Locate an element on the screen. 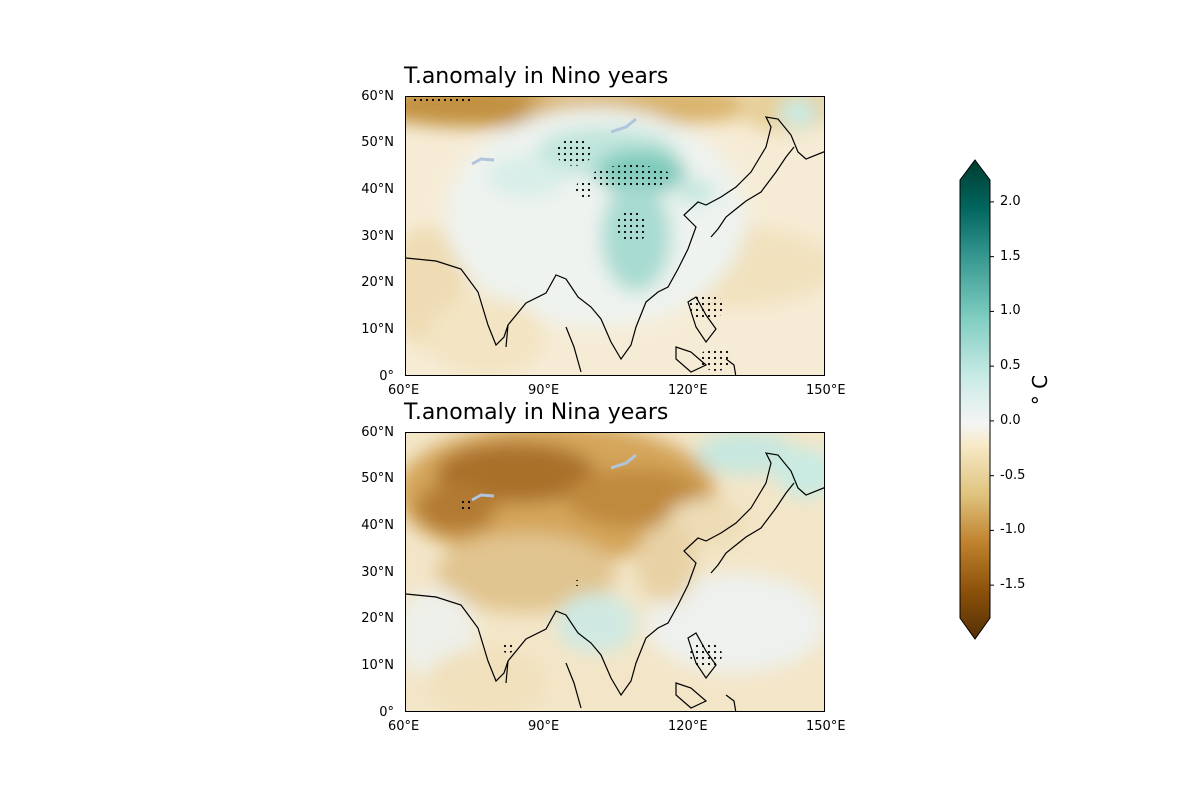  panel1-lat-tick-60: 60°N is located at coordinates (377, 96).